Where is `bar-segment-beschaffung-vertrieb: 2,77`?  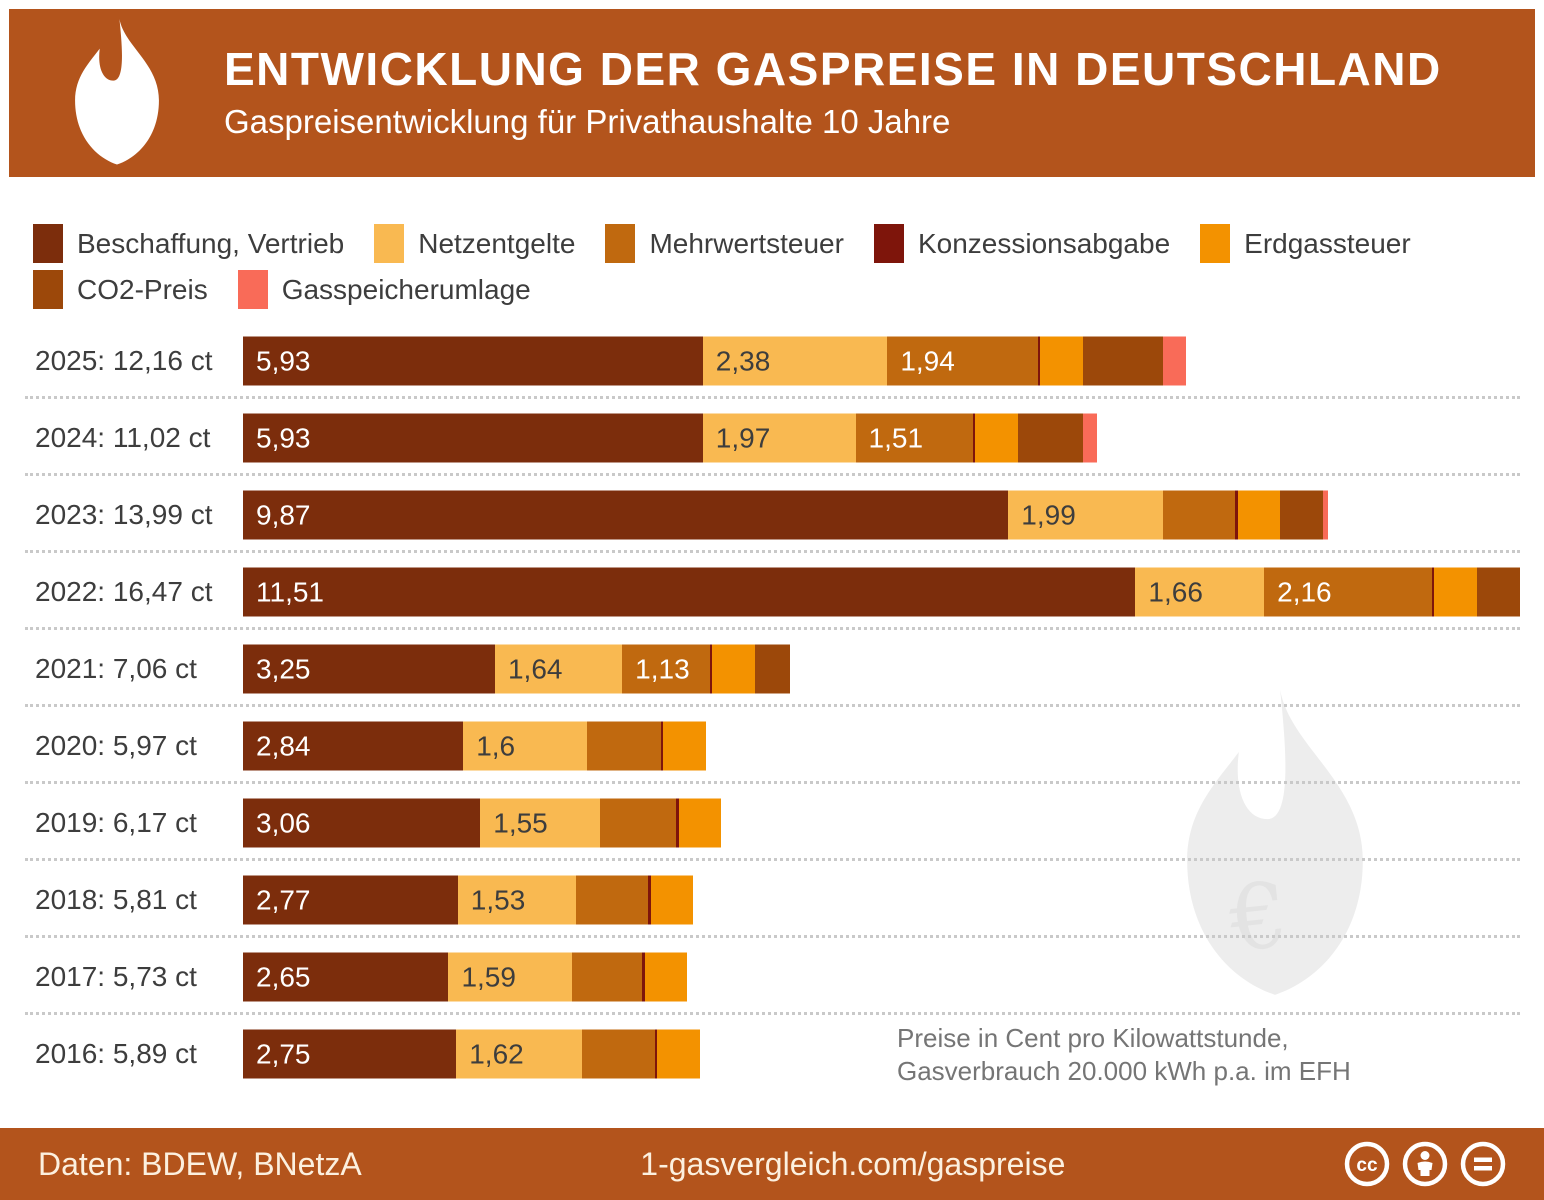 bar-segment-beschaffung-vertrieb: 2,77 is located at coordinates (350, 899).